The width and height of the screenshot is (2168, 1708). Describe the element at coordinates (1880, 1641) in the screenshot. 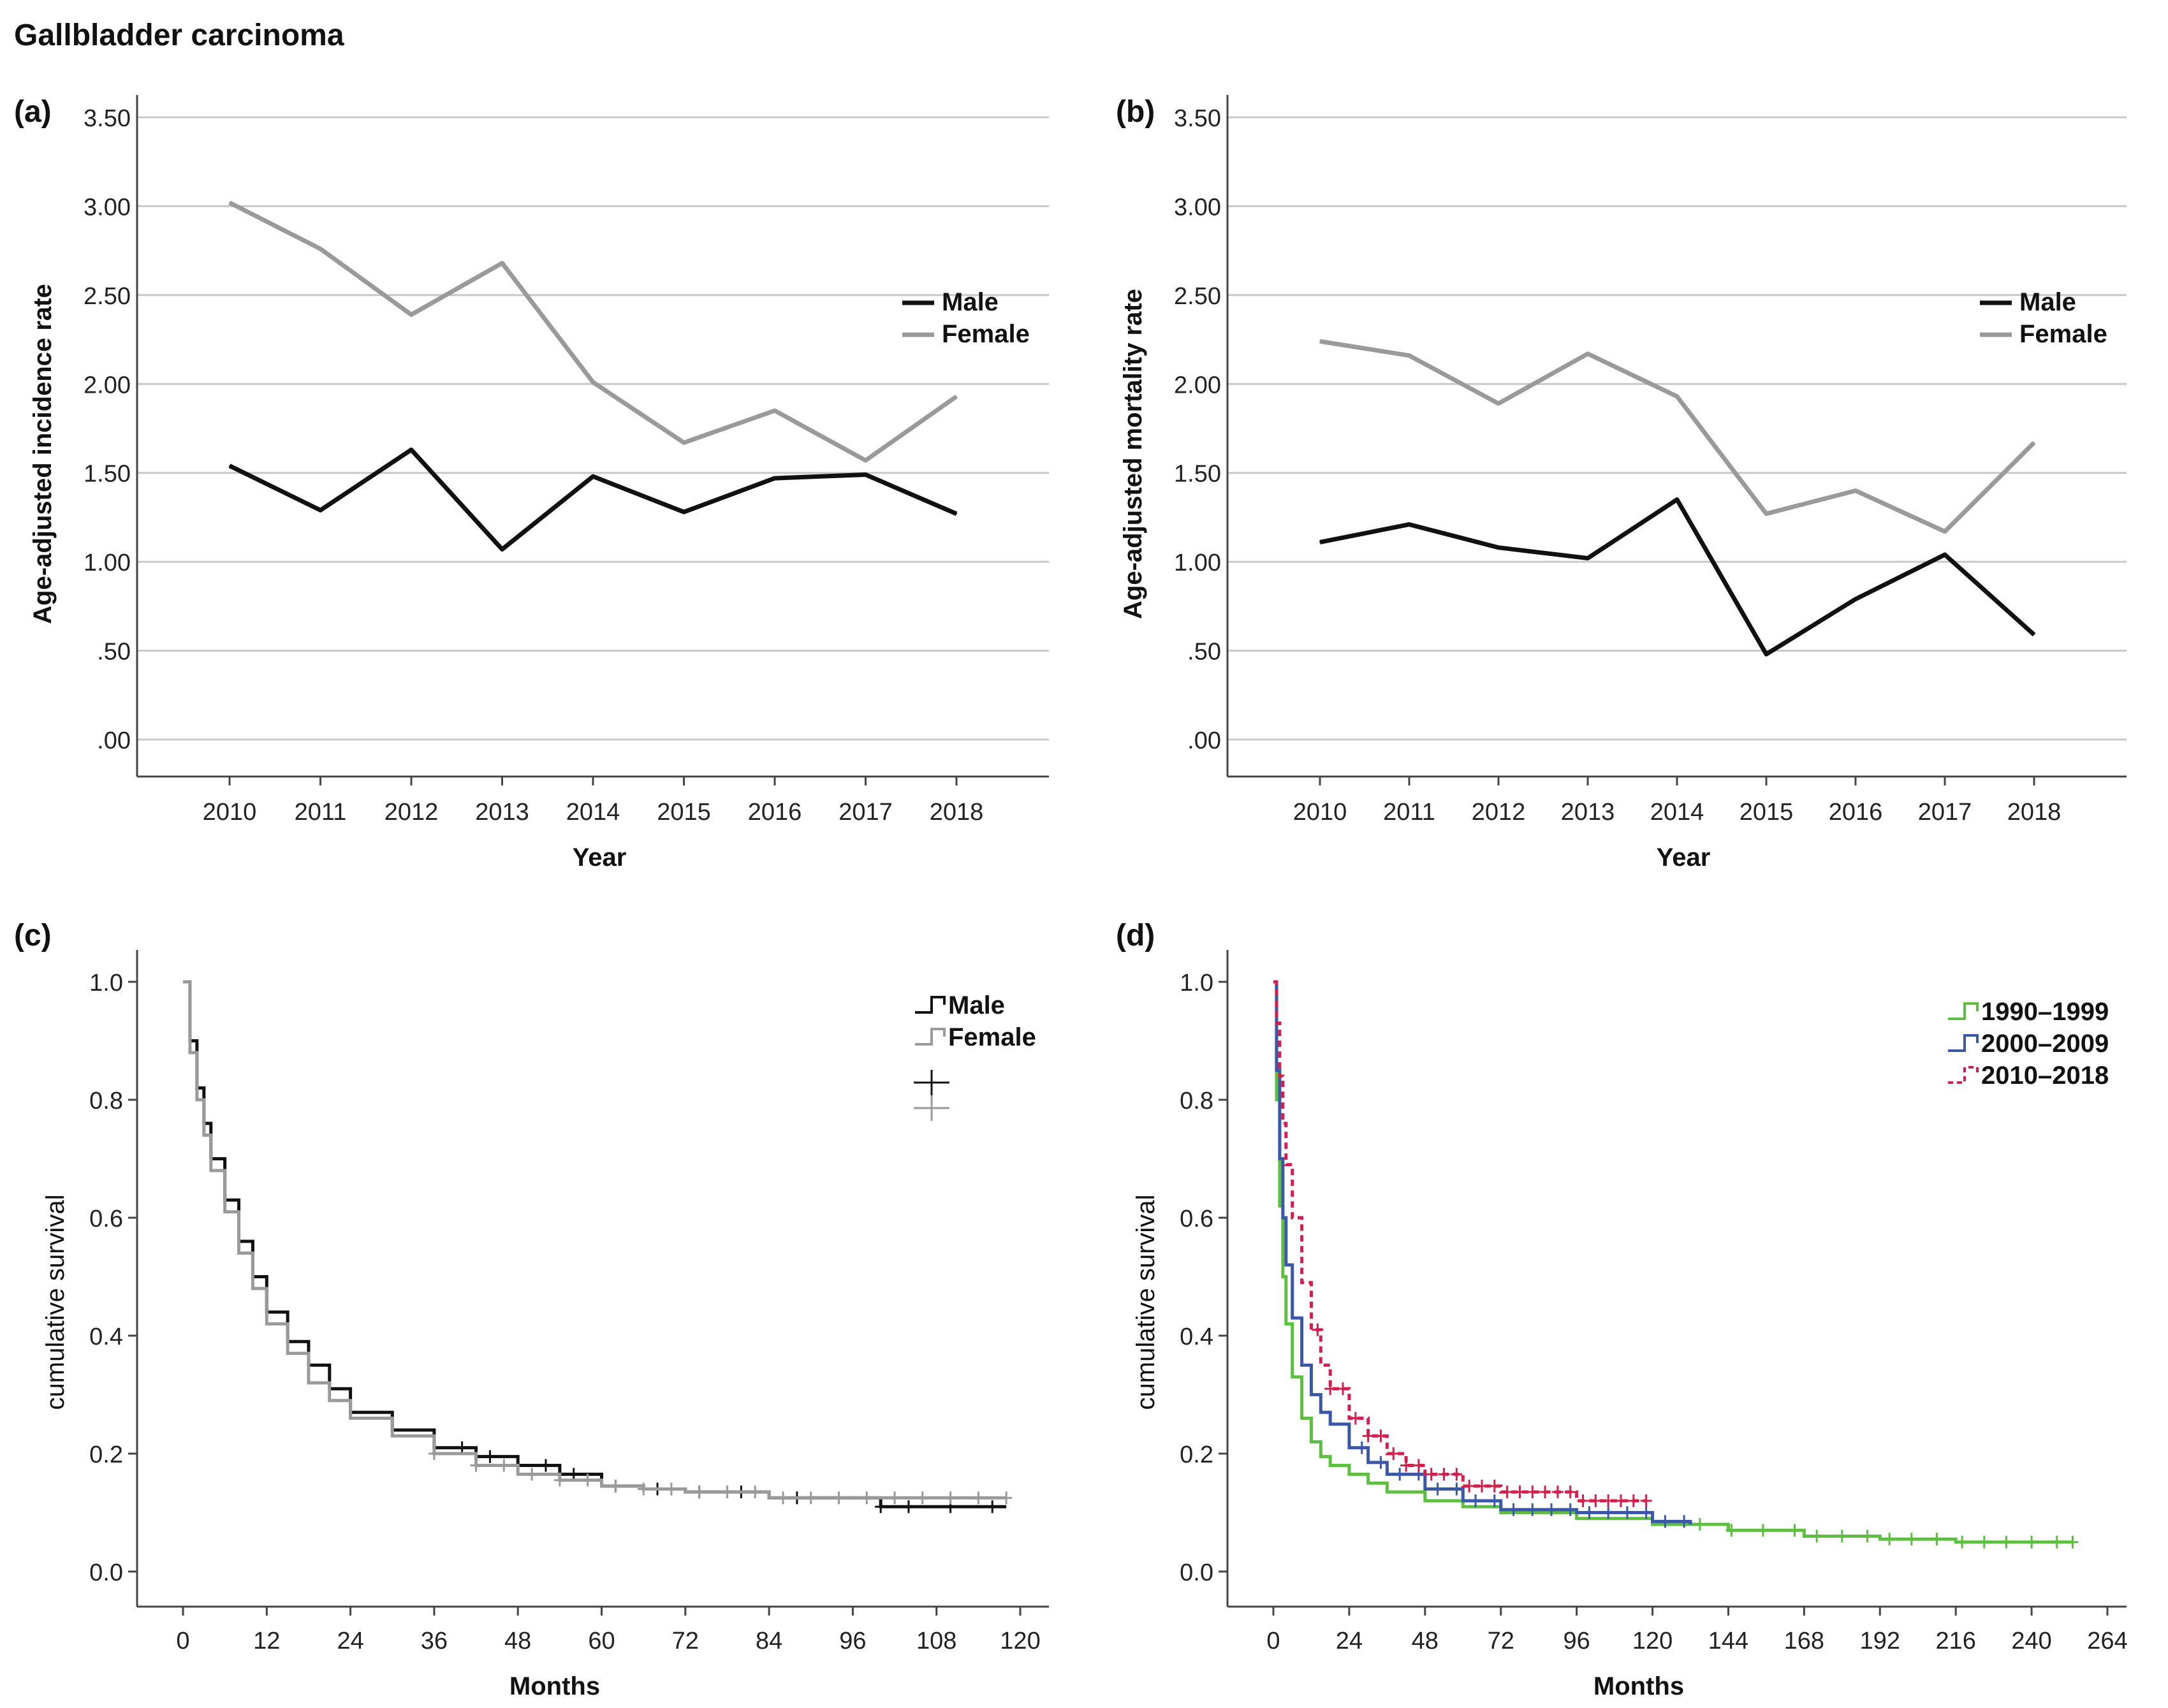

I see `x-tick-label: 192` at that location.